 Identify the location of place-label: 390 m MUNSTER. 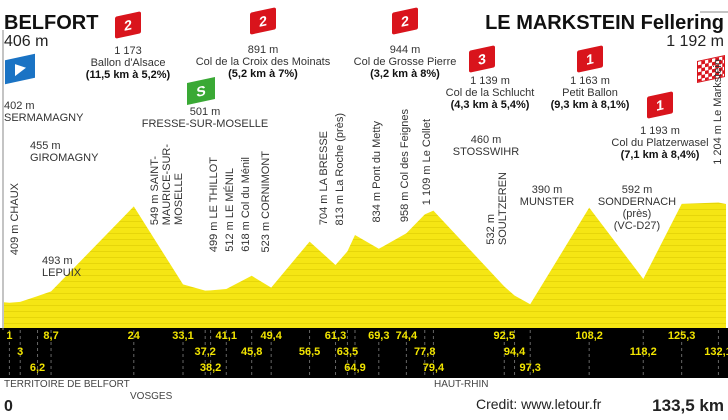
(547, 196).